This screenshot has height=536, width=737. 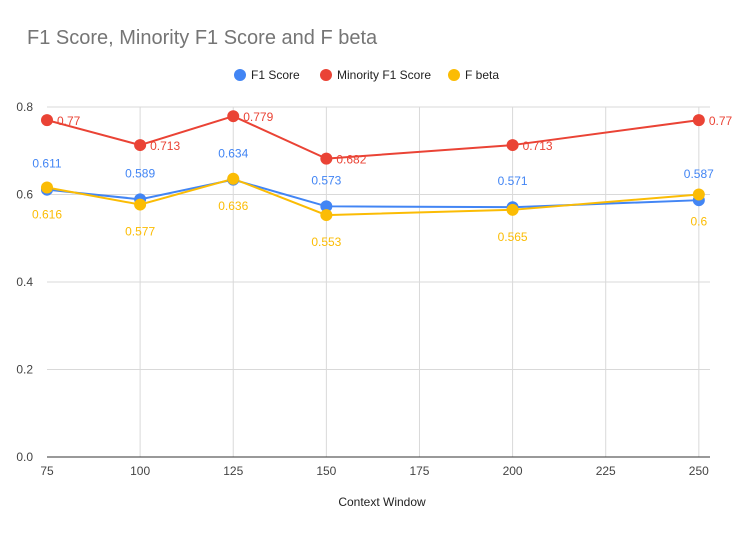 I want to click on x-tick-label: 150, so click(x=326, y=471).